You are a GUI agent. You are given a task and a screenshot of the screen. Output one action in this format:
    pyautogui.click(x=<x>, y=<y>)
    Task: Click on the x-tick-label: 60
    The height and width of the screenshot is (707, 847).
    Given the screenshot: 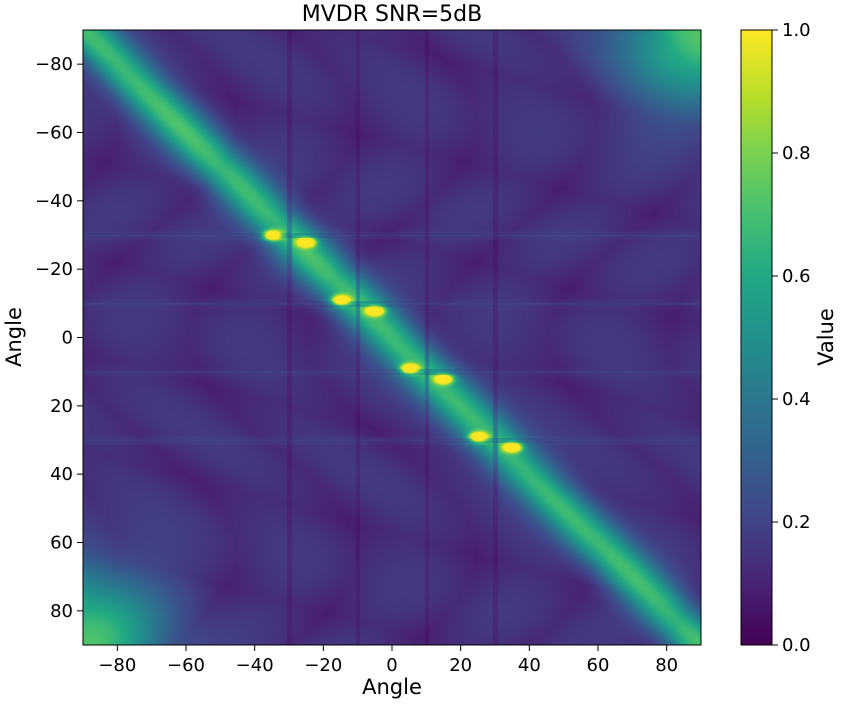 What is the action you would take?
    pyautogui.click(x=598, y=665)
    